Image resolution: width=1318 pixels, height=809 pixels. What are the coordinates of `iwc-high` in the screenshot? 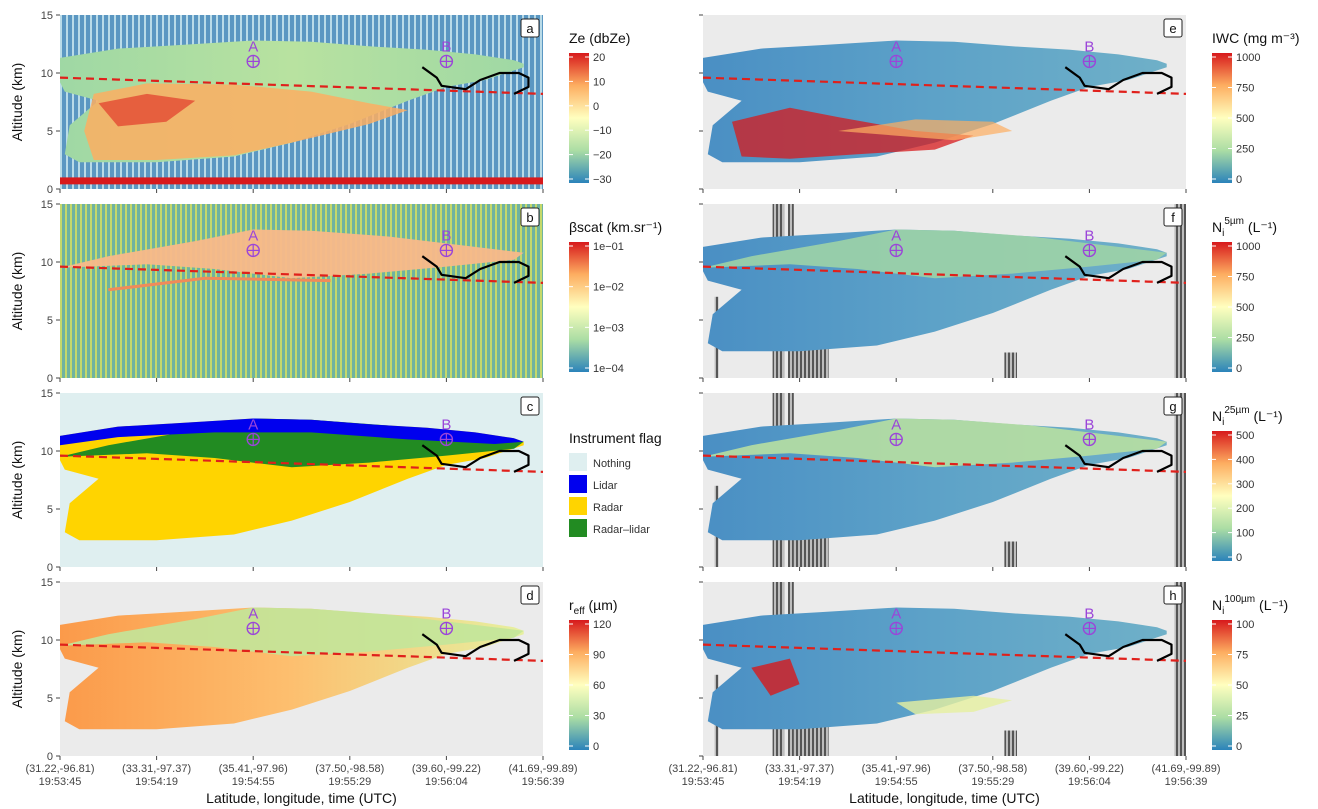 It's located at (925, 130).